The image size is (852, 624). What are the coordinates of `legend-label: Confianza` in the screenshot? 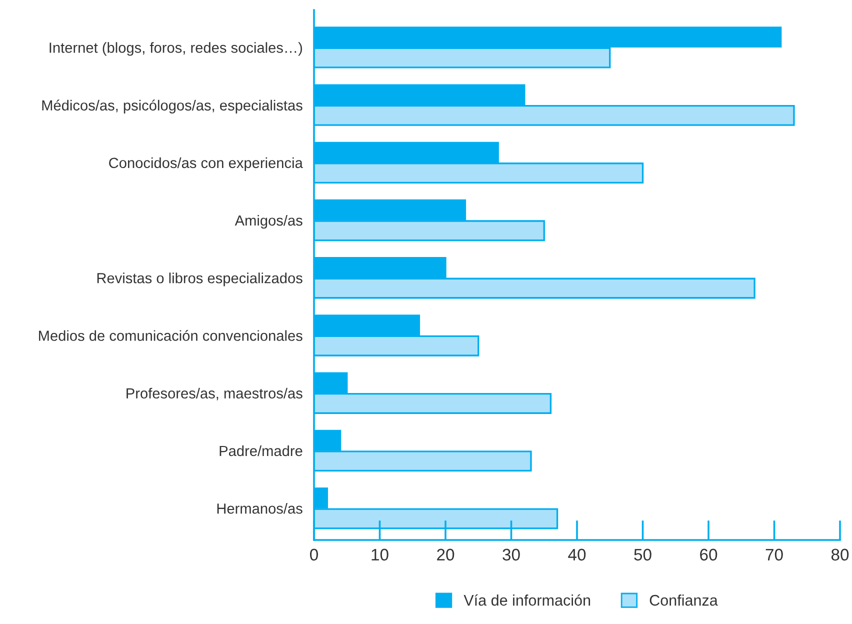 It's located at (684, 600).